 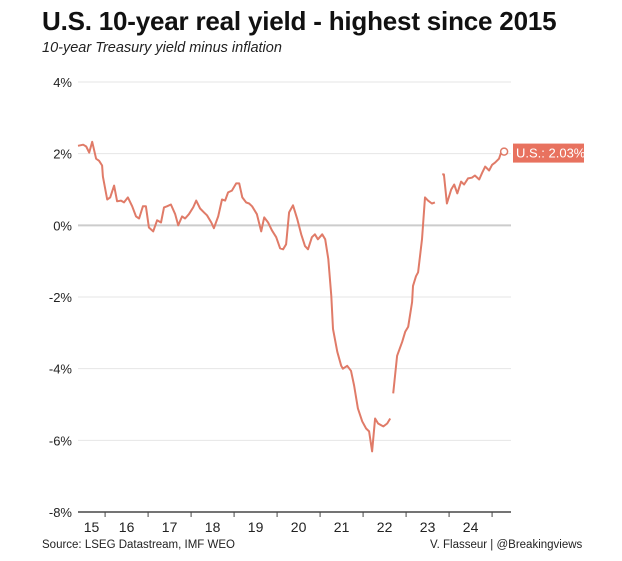 I want to click on source-note: Source: LSEG Datastream, IMF WEO, so click(x=138, y=545).